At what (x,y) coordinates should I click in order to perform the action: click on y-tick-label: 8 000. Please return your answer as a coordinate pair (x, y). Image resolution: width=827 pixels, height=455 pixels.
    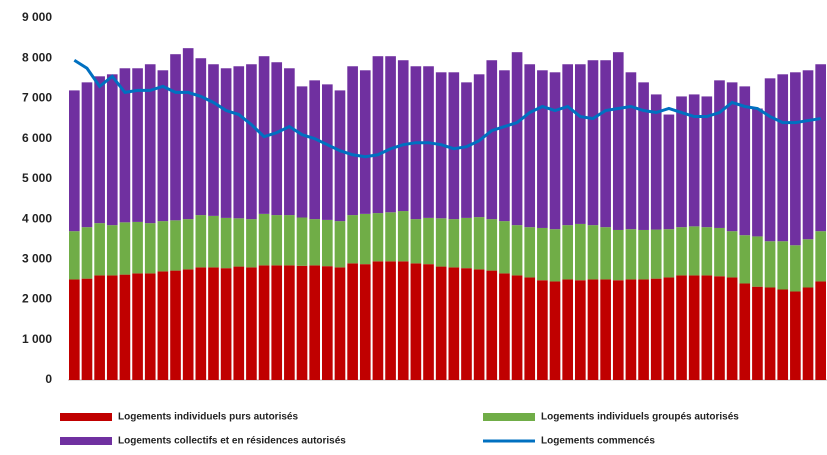
    Looking at the image, I should click on (37, 57).